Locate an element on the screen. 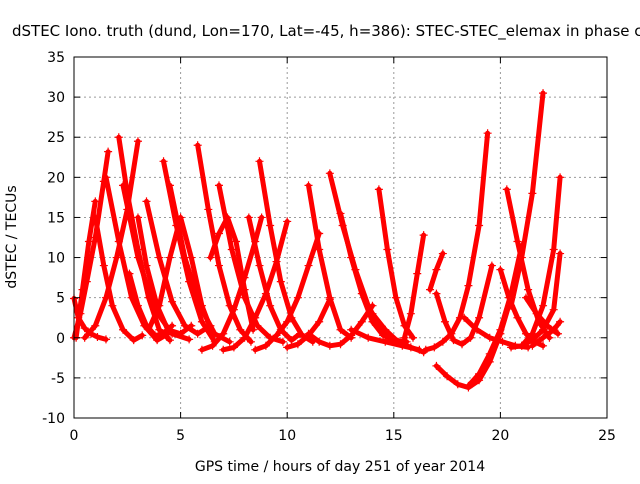  y-tick-label: 25 is located at coordinates (56, 138).